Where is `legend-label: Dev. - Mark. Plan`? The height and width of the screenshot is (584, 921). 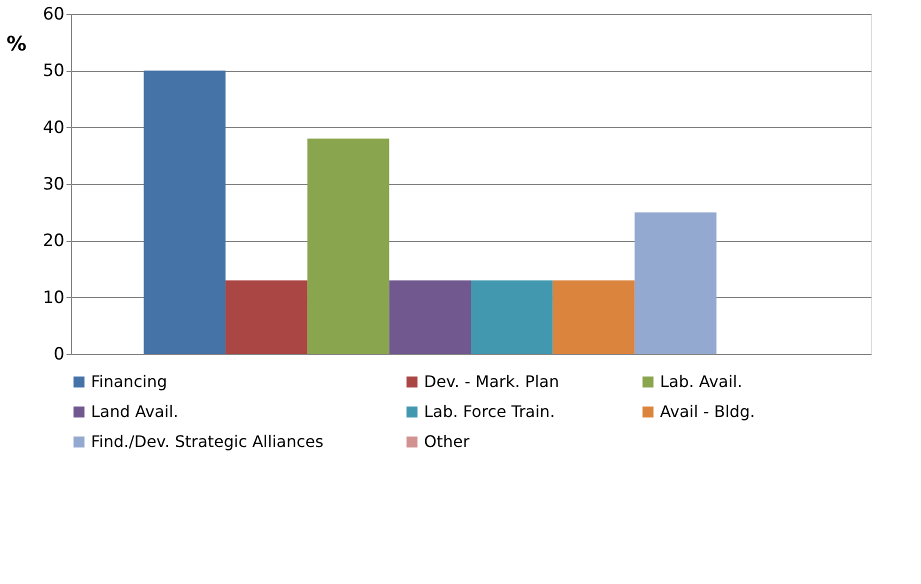
legend-label: Dev. - Mark. Plan is located at coordinates (492, 381).